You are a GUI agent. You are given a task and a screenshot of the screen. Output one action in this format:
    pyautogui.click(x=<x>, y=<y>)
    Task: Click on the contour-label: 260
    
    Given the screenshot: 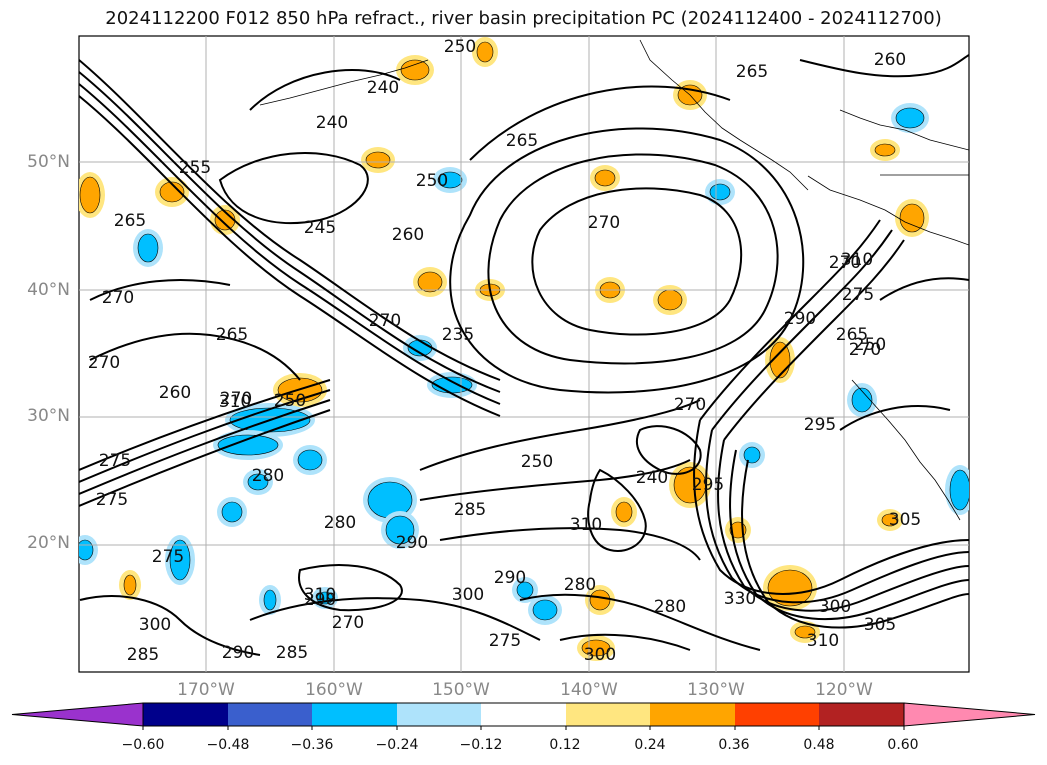 What is the action you would take?
    pyautogui.click(x=175, y=393)
    